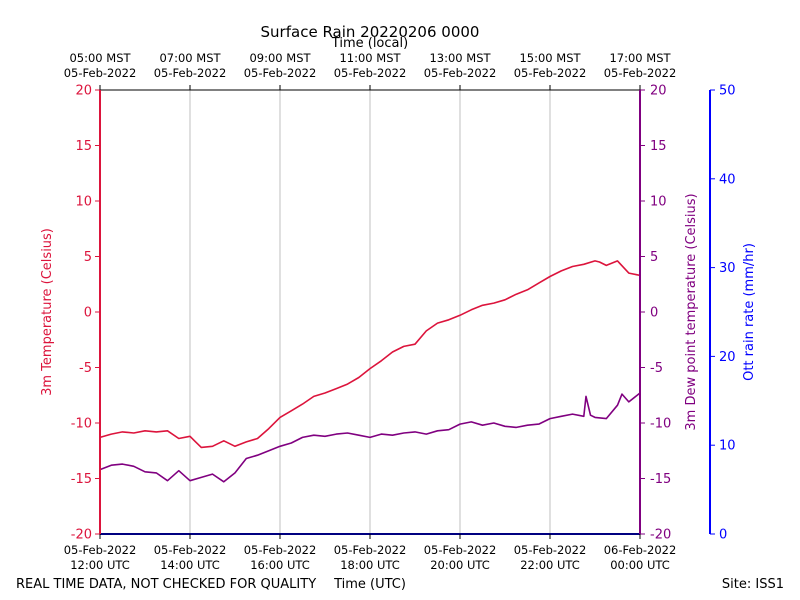 This screenshot has height=600, width=800. I want to click on x-tick-local-time-6: 17:00 MST, so click(640, 58).